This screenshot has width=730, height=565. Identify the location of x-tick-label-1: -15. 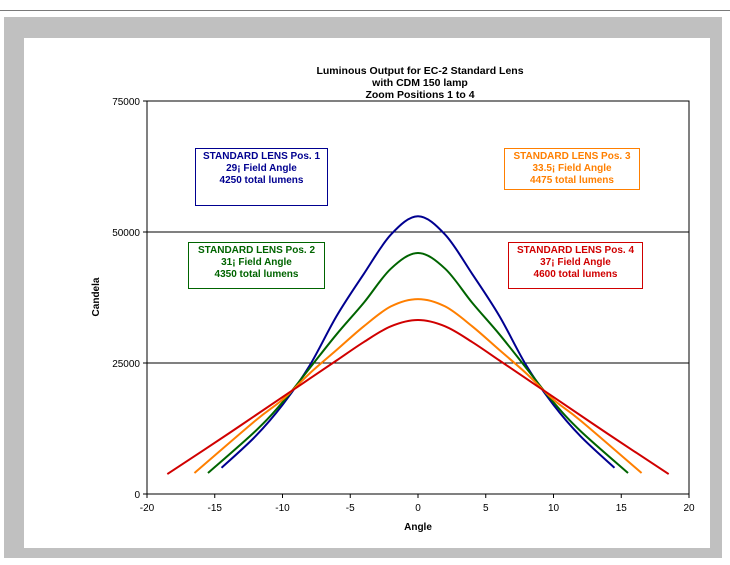
(215, 508).